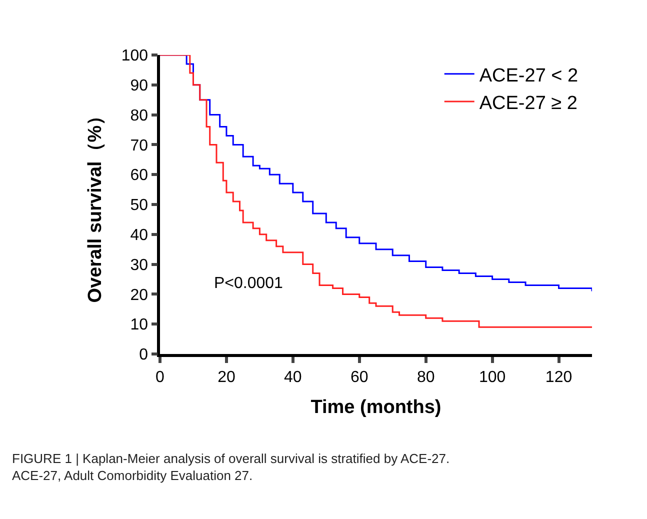 Image resolution: width=647 pixels, height=519 pixels. Describe the element at coordinates (160, 377) in the screenshot. I see `x-tick-label: 0` at that location.